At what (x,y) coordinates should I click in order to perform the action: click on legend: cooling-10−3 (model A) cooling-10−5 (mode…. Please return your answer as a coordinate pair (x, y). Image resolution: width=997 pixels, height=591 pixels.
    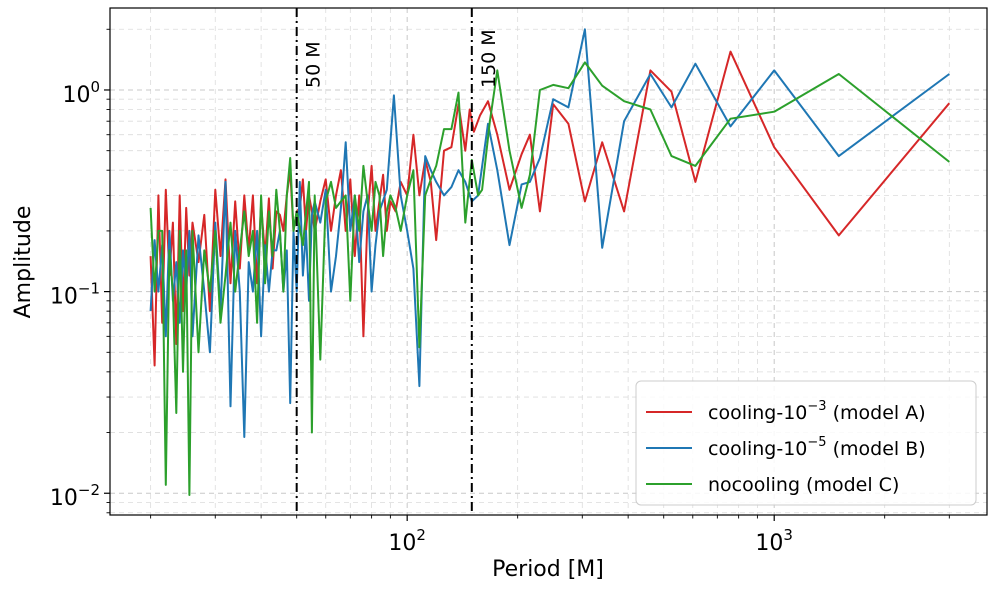
    Looking at the image, I should click on (806, 443).